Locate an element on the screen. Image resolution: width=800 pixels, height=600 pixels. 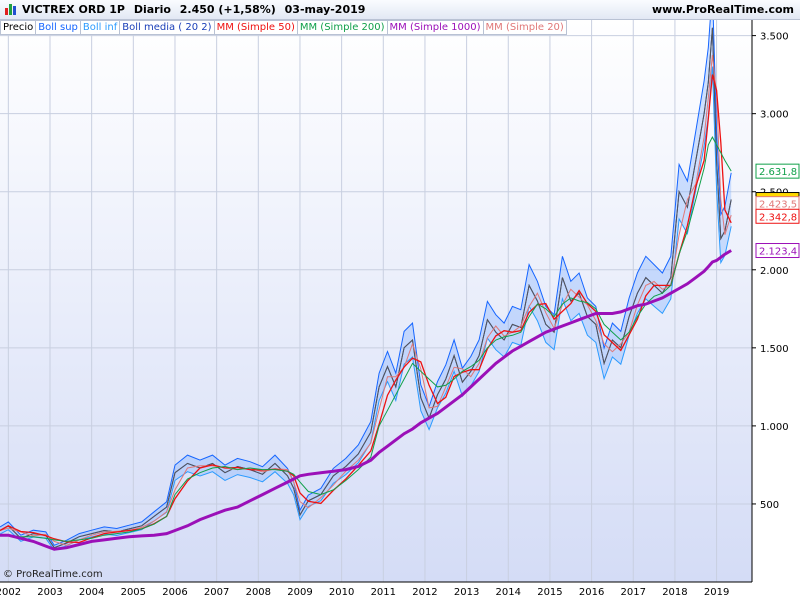
x-tick-label: 2002 is located at coordinates (10, 592).